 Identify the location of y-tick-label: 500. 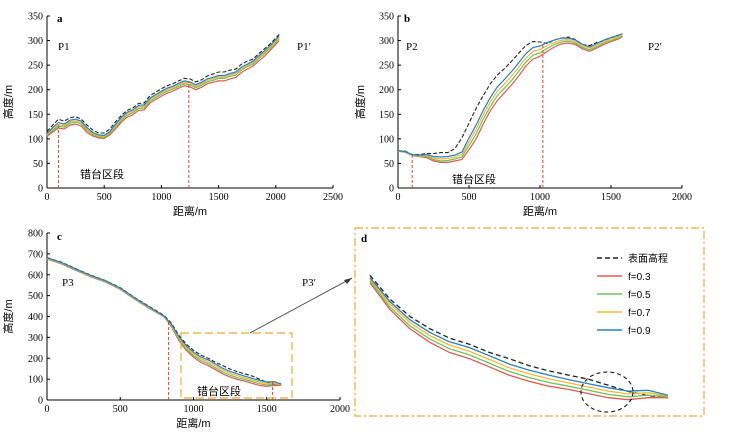
(35, 296).